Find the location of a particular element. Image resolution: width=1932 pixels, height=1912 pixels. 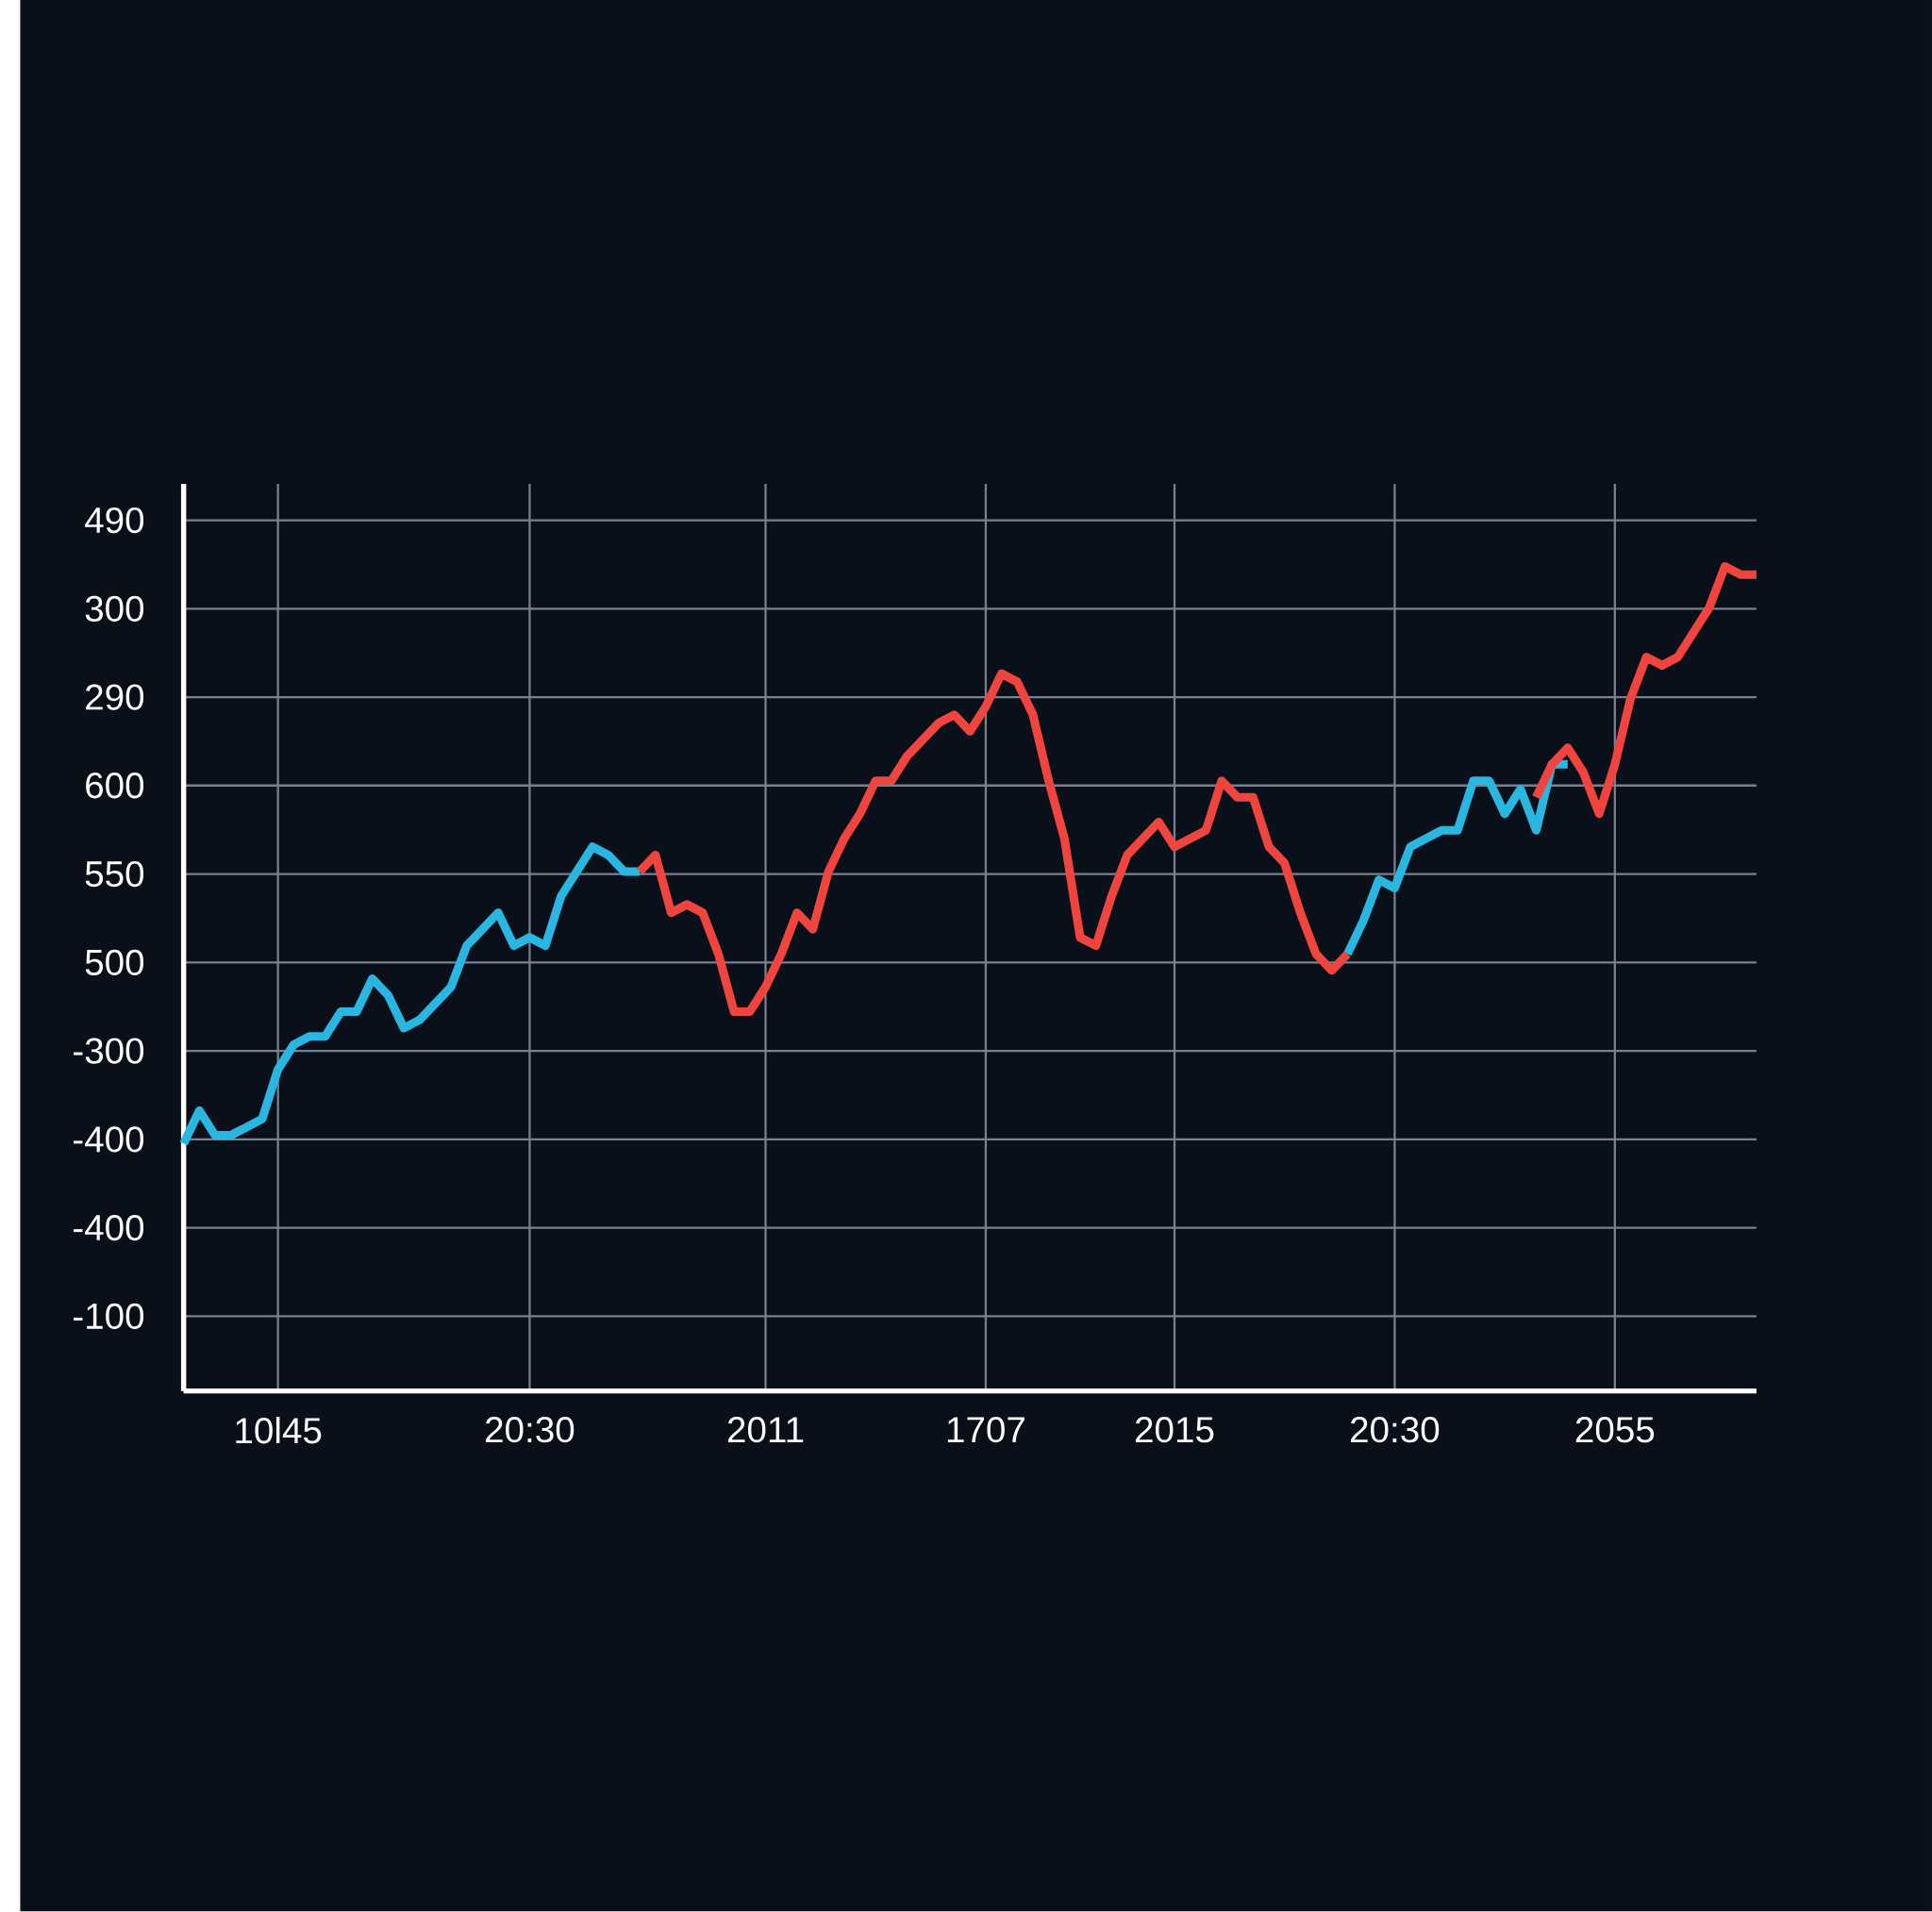

x-tick-label: 10l45 is located at coordinates (279, 1430).